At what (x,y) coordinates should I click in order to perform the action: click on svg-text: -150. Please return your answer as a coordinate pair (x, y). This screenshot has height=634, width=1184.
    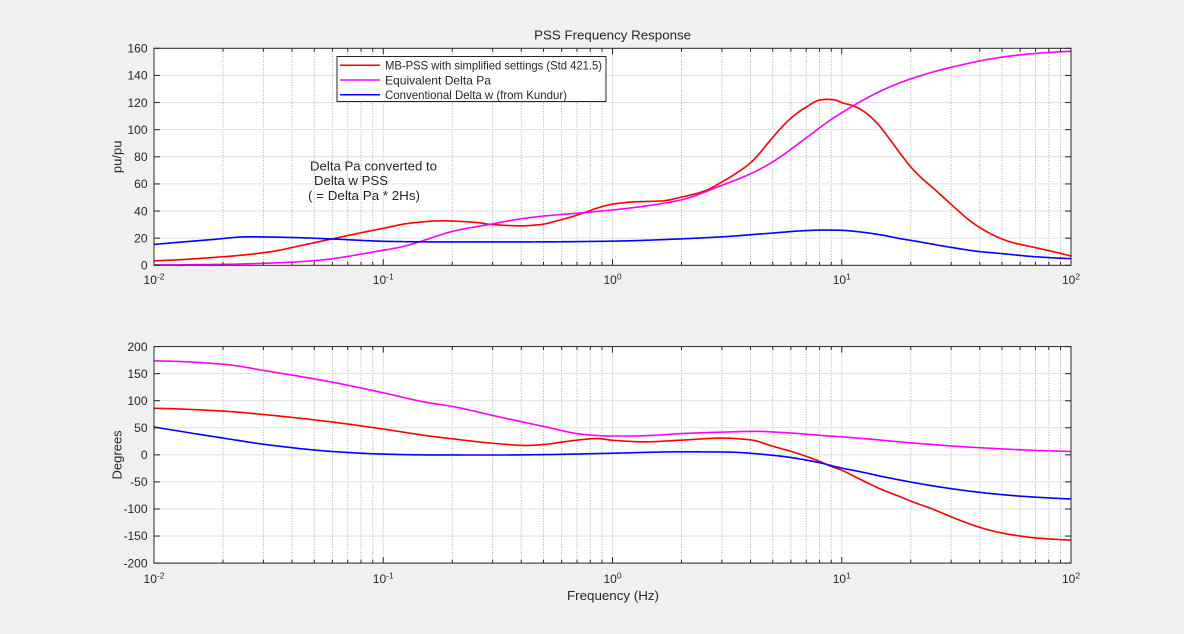
    Looking at the image, I should click on (135, 536).